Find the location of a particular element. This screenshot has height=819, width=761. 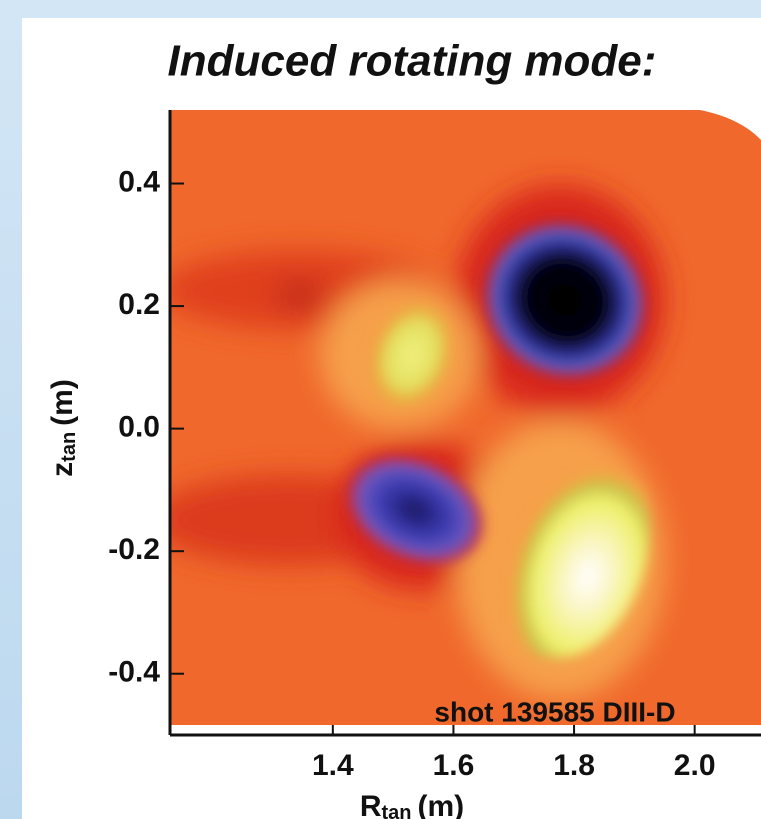

y-tick-label: 0.4 is located at coordinates (139, 181).